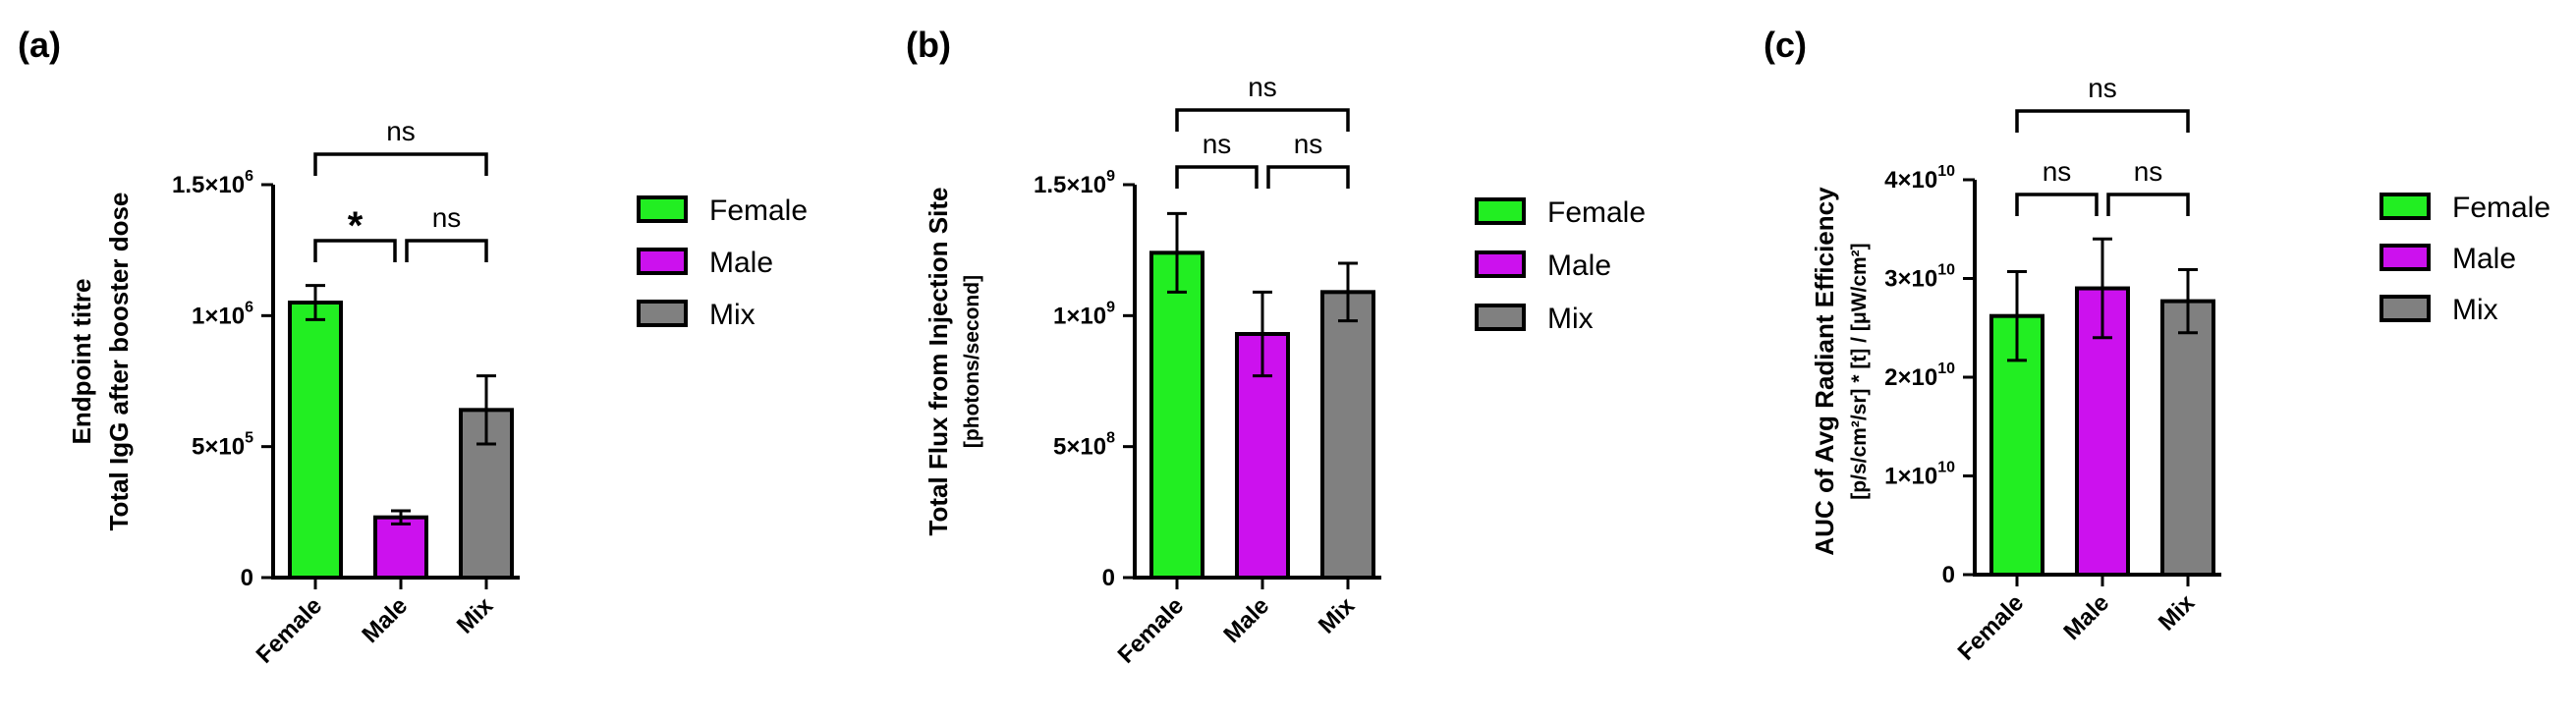 This screenshot has width=2576, height=721. Describe the element at coordinates (1110, 438) in the screenshot. I see `y-tick-exponent: 8` at that location.